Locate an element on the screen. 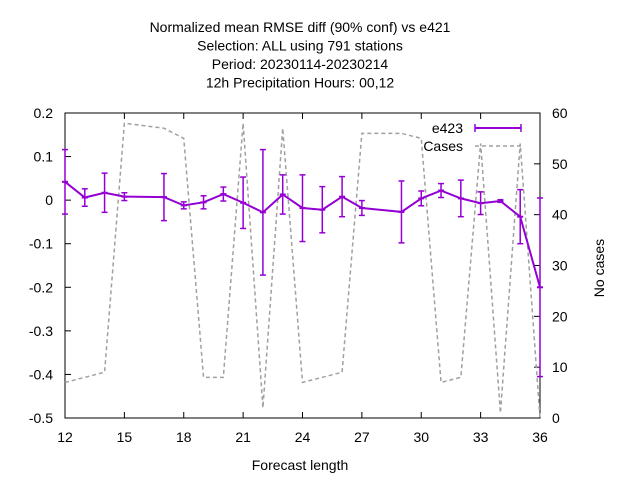 This screenshot has height=480, width=640. legend-label-e423: e423 is located at coordinates (447, 128).